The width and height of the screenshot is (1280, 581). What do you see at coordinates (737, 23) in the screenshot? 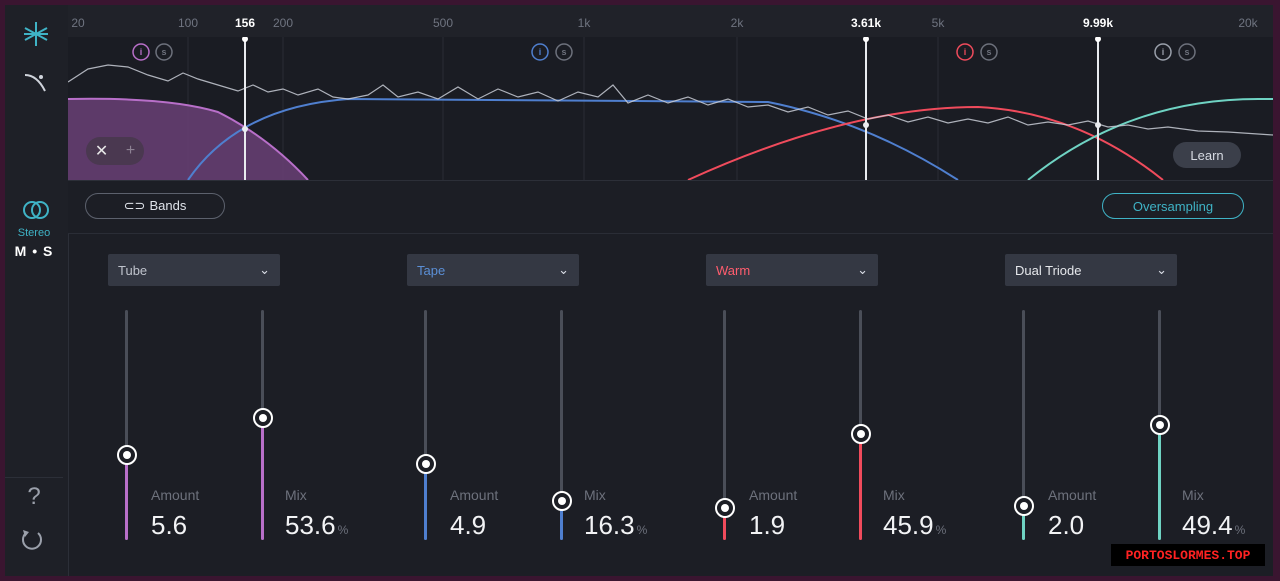
I see `freq-tick-label: 2k` at bounding box center [737, 23].